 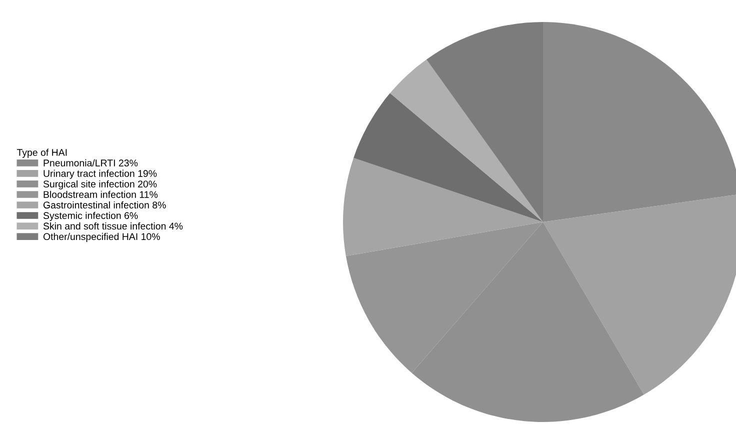 I want to click on legend-title: Type of HAI, so click(x=41, y=153).